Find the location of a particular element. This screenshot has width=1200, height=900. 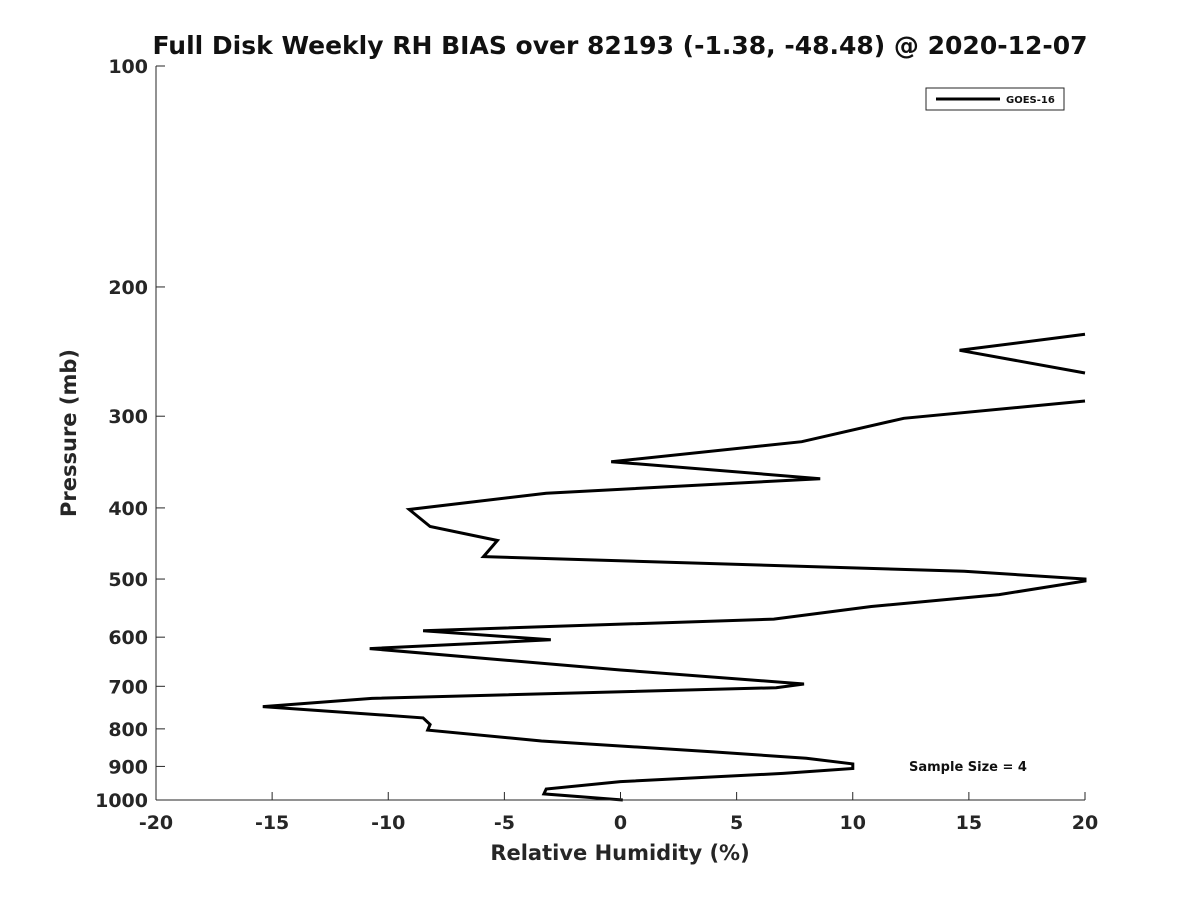

y-tick-label: 1000 is located at coordinates (121, 801).